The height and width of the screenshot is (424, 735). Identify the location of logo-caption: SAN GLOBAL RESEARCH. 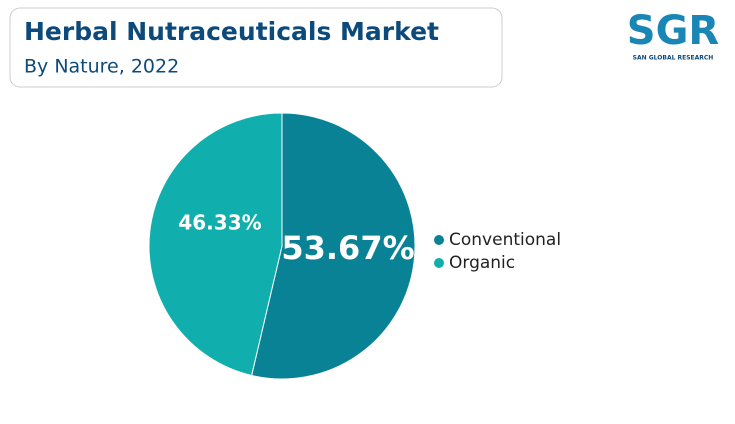
(673, 58).